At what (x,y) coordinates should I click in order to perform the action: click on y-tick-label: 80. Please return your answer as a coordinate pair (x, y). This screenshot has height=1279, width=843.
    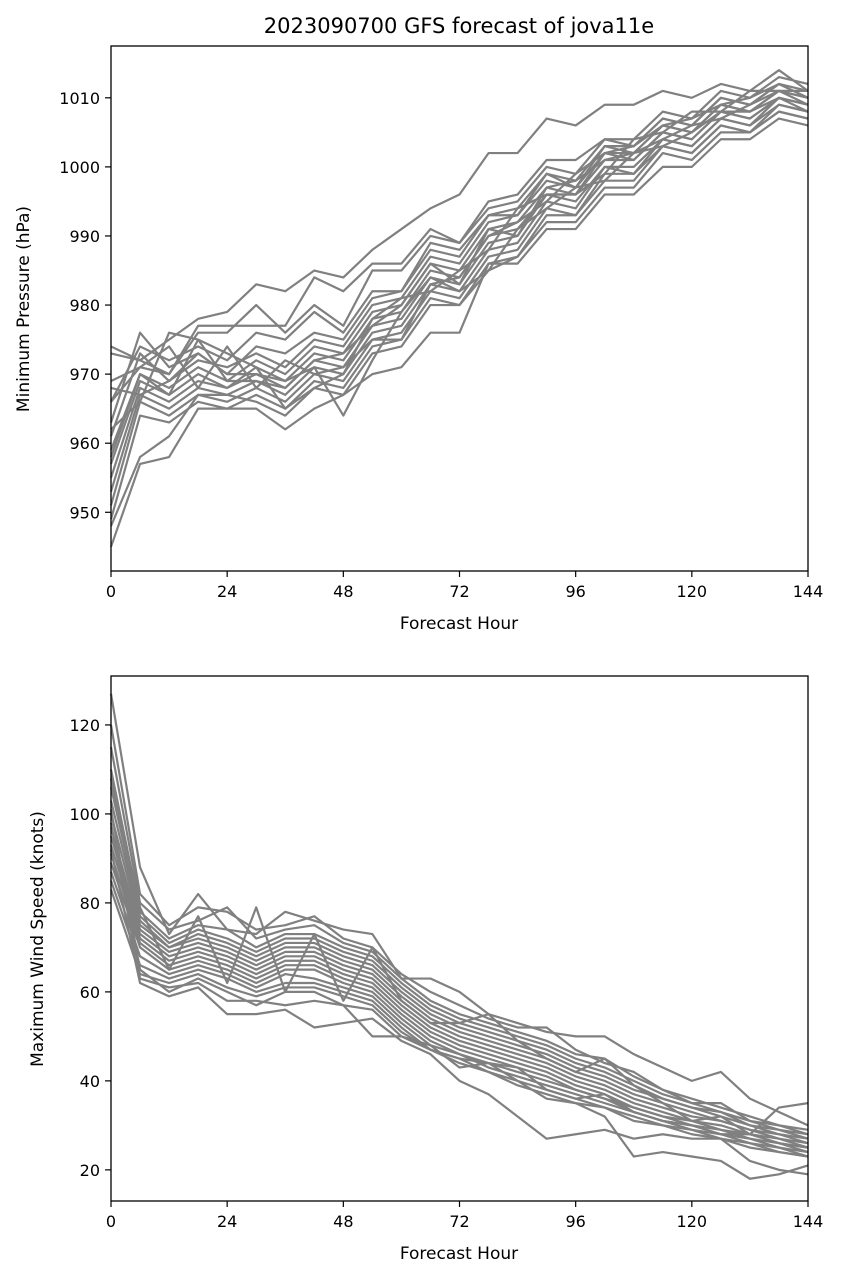
    Looking at the image, I should click on (90, 903).